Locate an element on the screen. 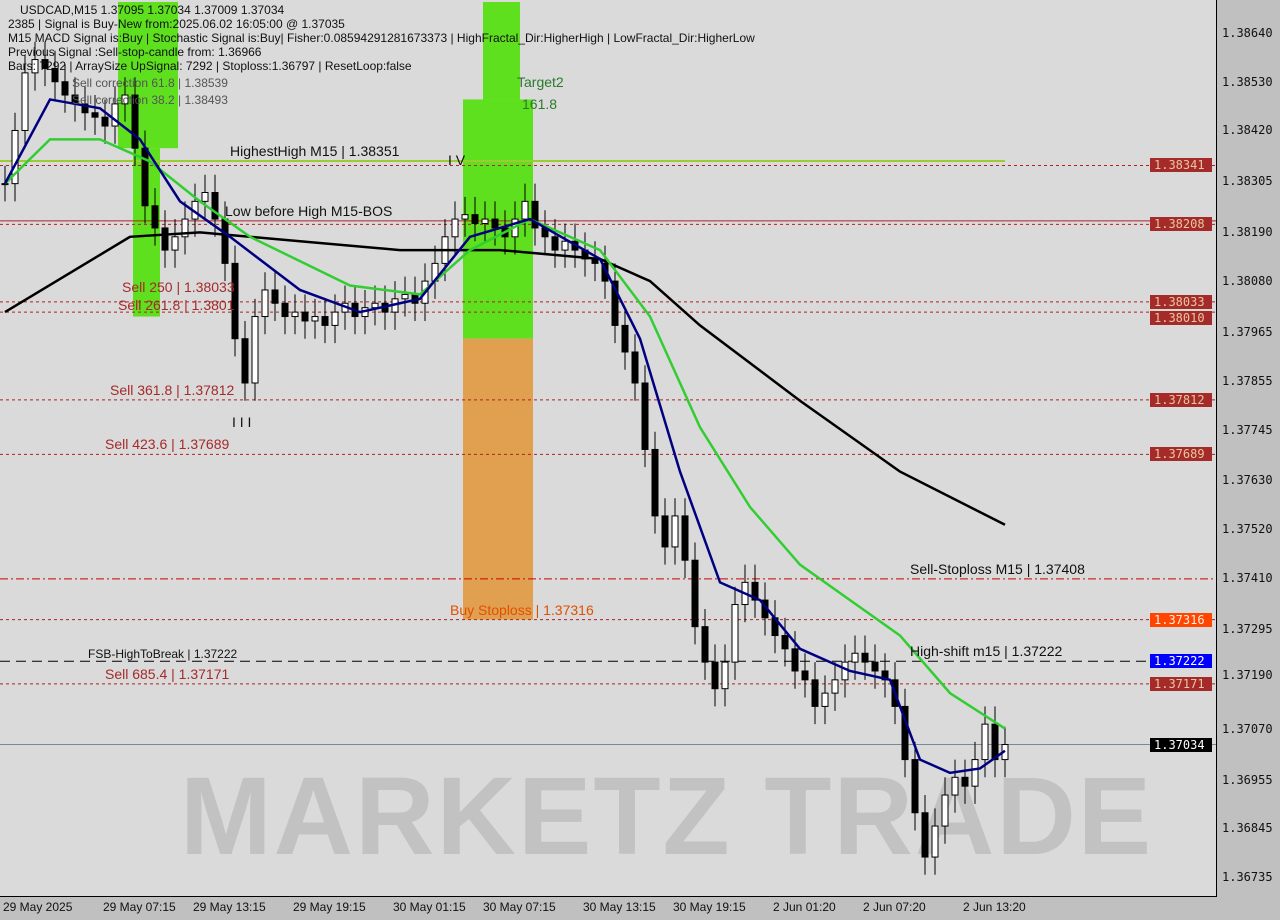 This screenshot has height=920, width=1280. price-tick-label: 1.38190 is located at coordinates (1247, 232).